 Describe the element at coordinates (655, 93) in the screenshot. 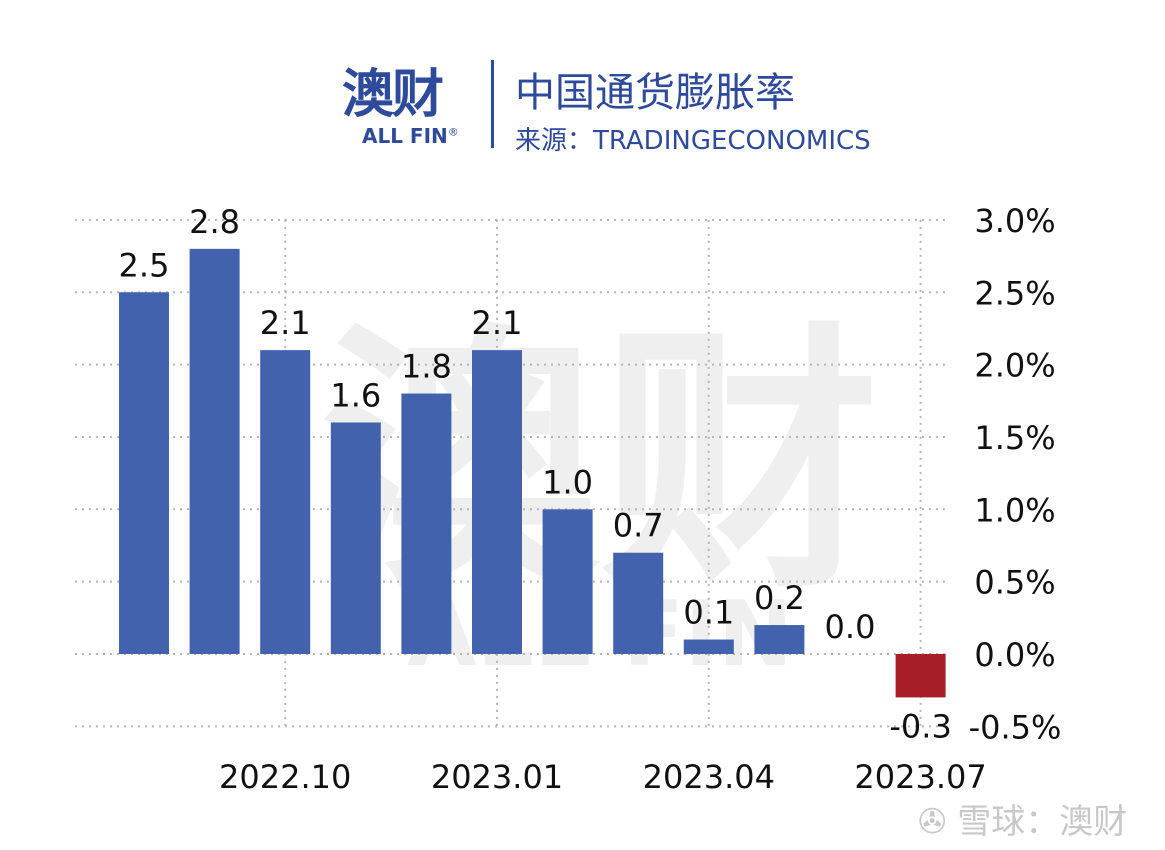

I see `chart-title: 中国通货膨胀率` at that location.